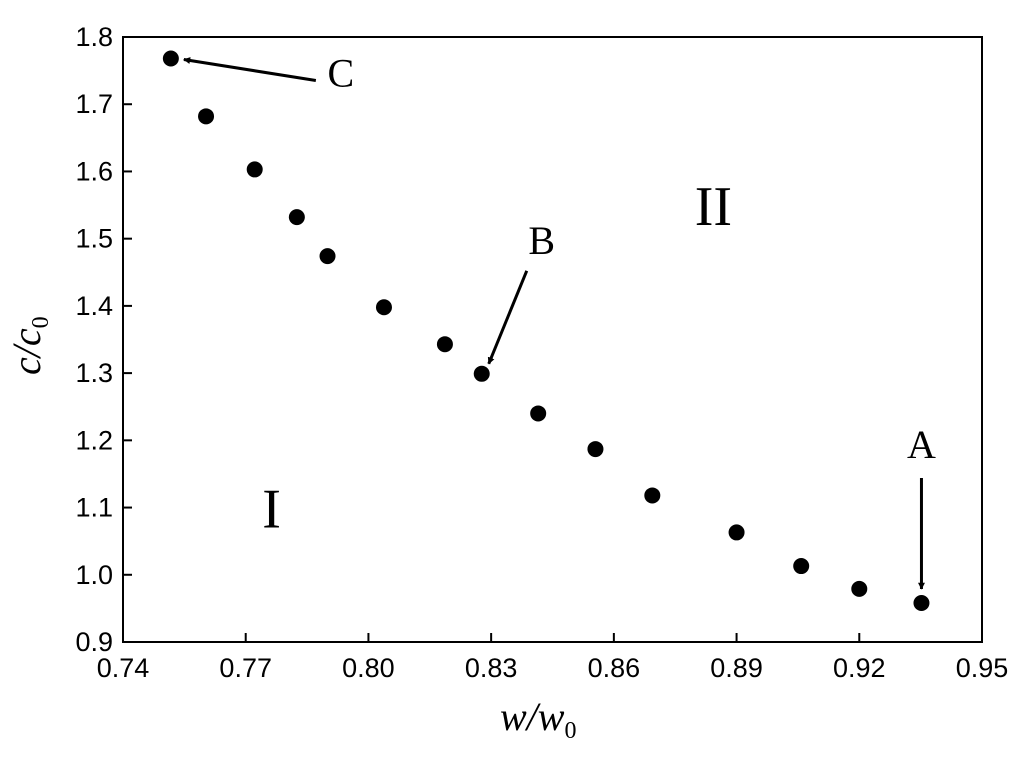 This screenshot has width=1024, height=759. Describe the element at coordinates (29, 345) in the screenshot. I see `y-axis-title: c/c0` at that location.